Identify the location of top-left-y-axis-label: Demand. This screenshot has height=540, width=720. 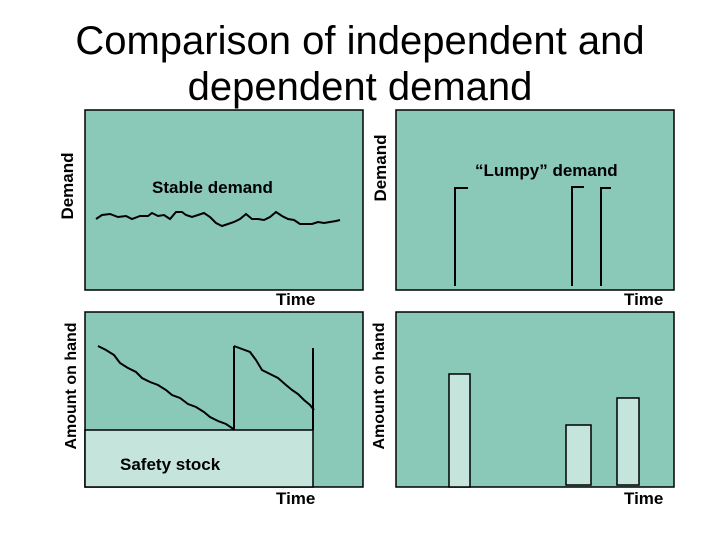
(67, 186).